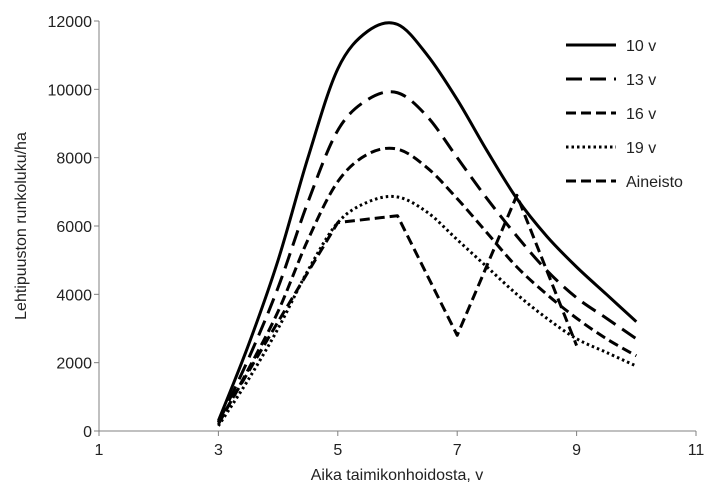 The width and height of the screenshot is (715, 494). Describe the element at coordinates (21, 226) in the screenshot. I see `y-axis-title: Lehtipuuston runkoluku/ha` at that location.